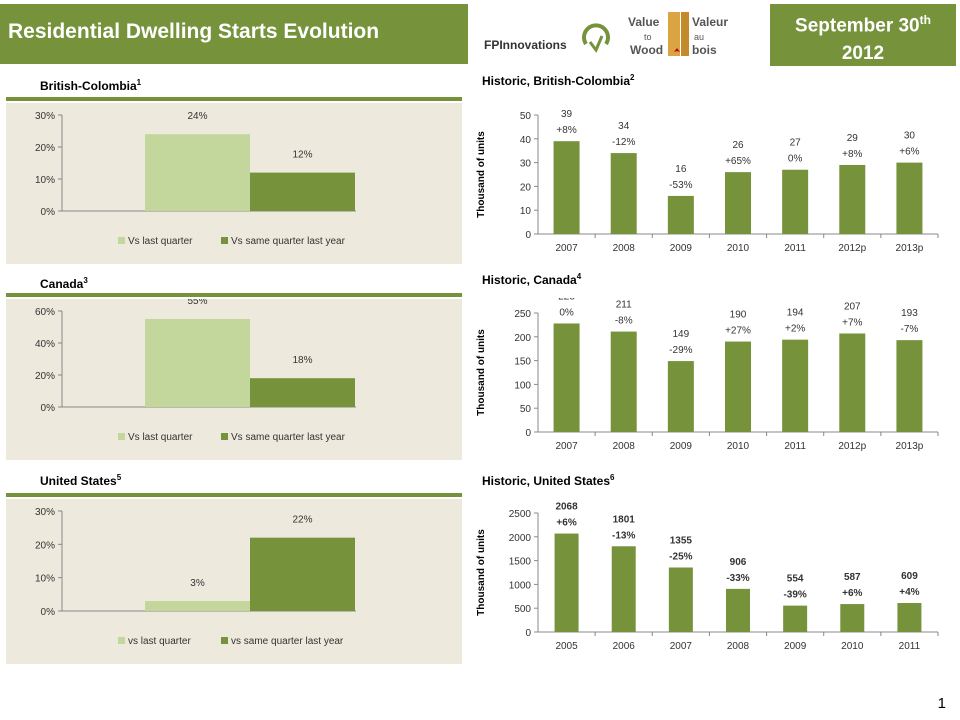  Describe the element at coordinates (624, 305) in the screenshot. I see `data-label-value: 211` at that location.